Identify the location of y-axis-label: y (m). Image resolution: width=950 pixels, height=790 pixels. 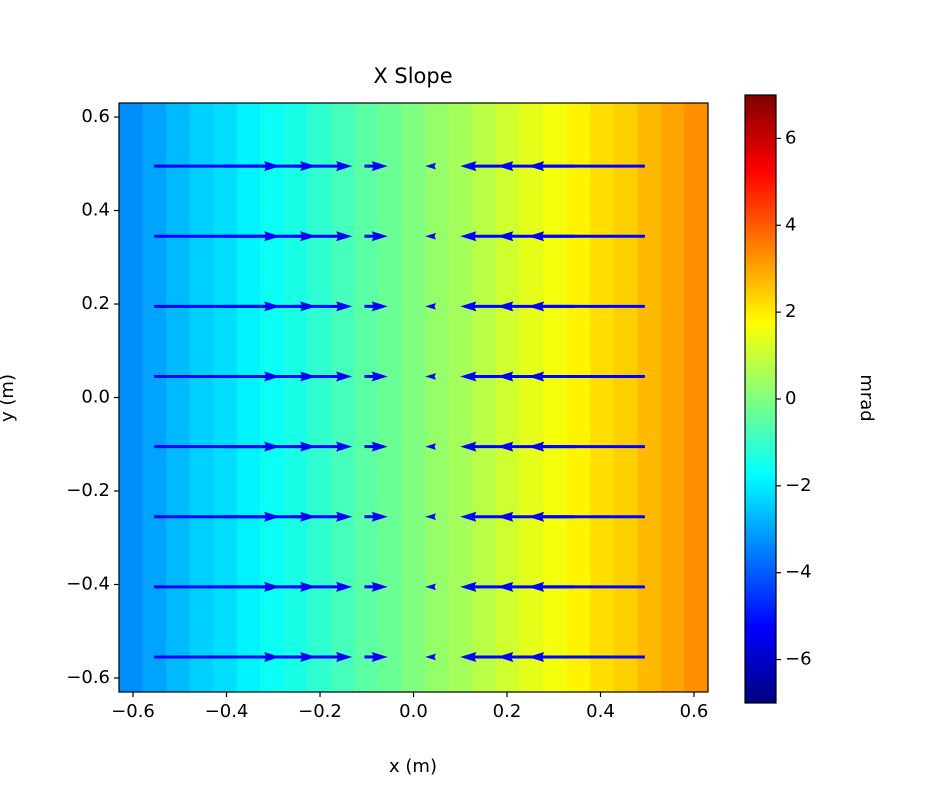
(9, 398).